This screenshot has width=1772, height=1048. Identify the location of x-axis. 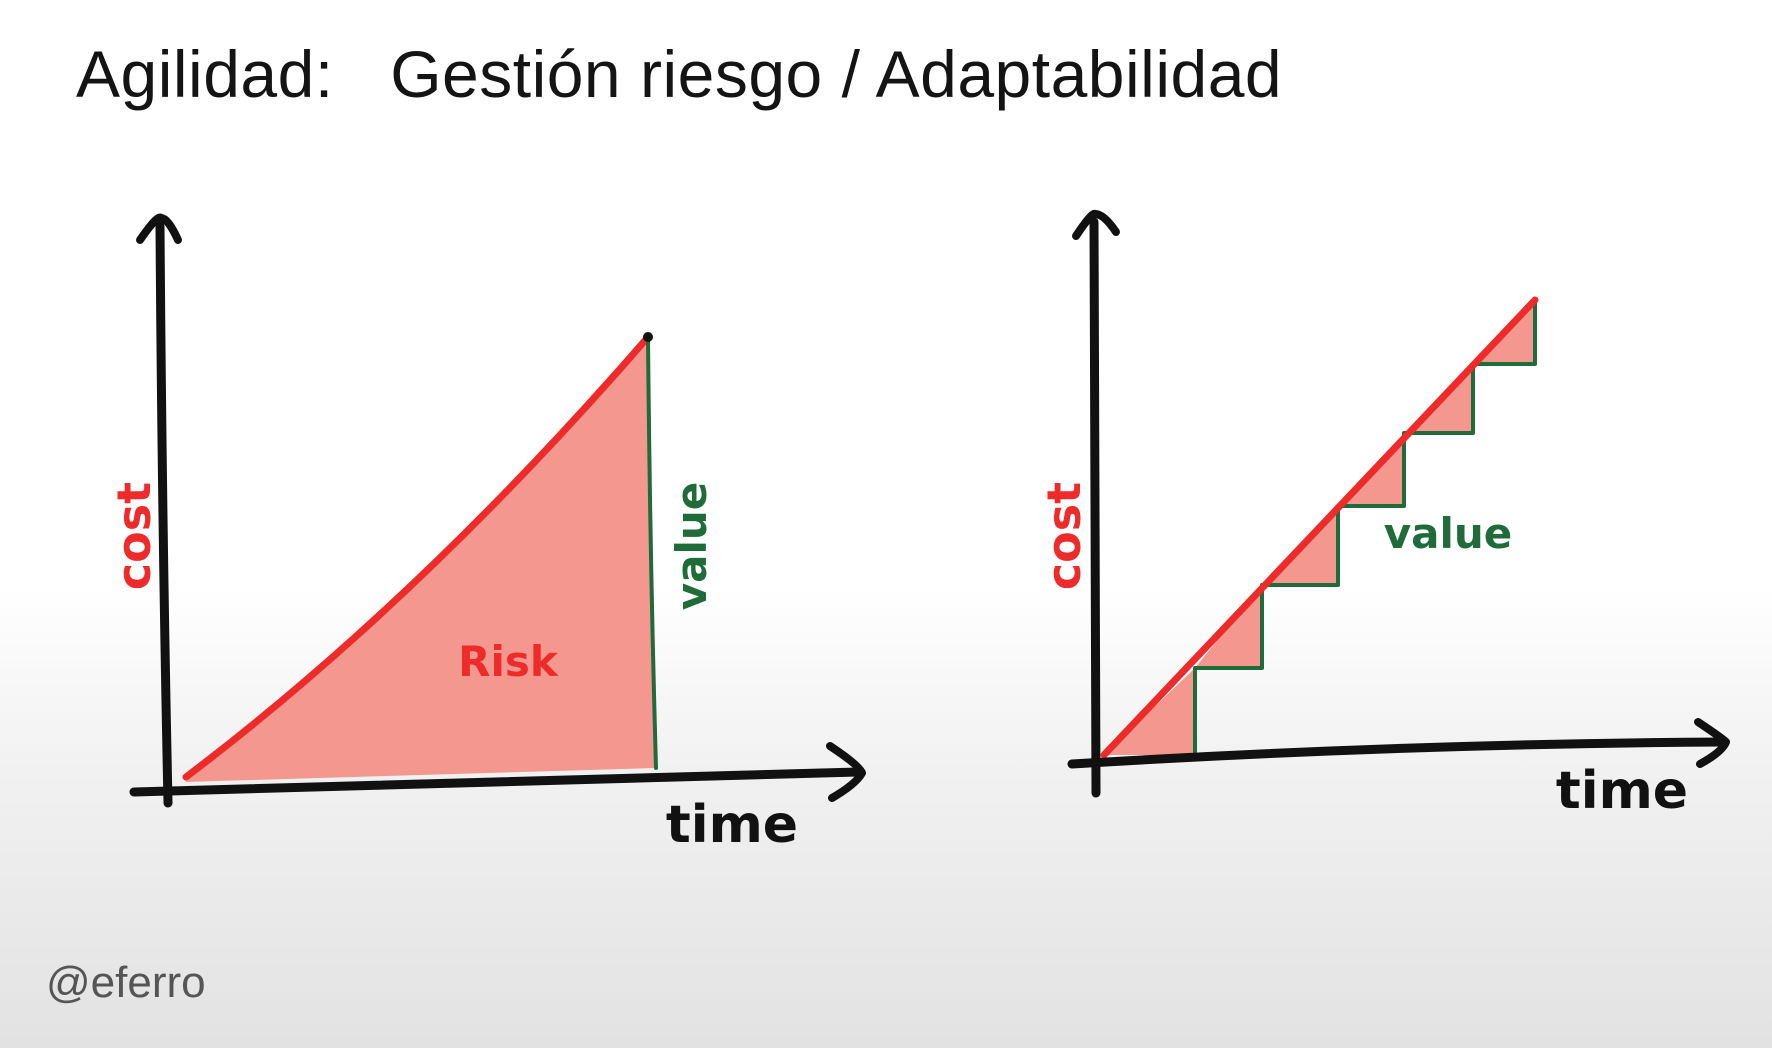
(496, 782).